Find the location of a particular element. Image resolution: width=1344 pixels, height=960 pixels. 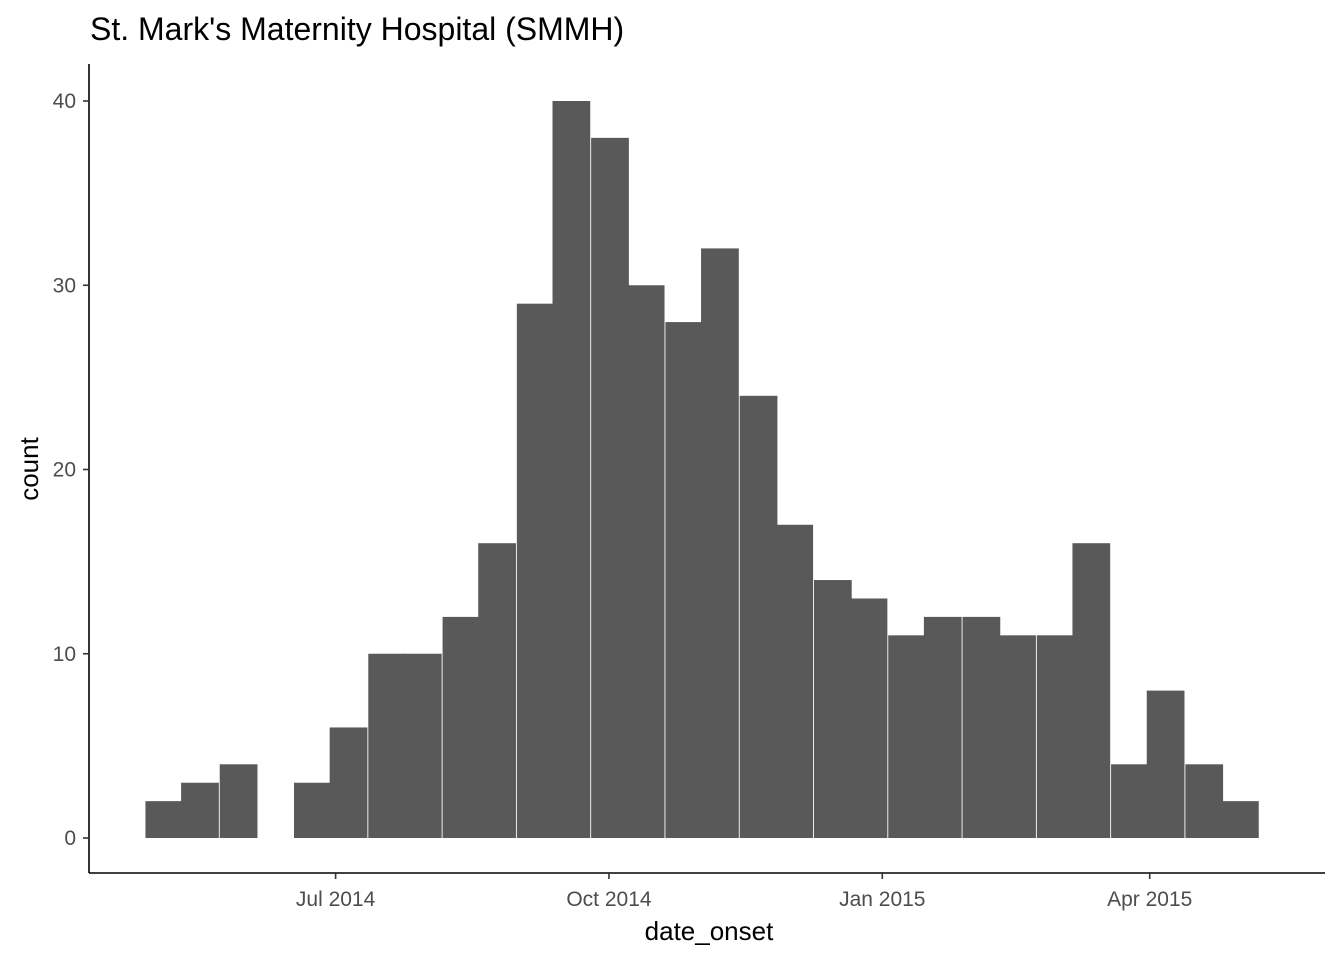

y-axis-title: count is located at coordinates (29, 468).